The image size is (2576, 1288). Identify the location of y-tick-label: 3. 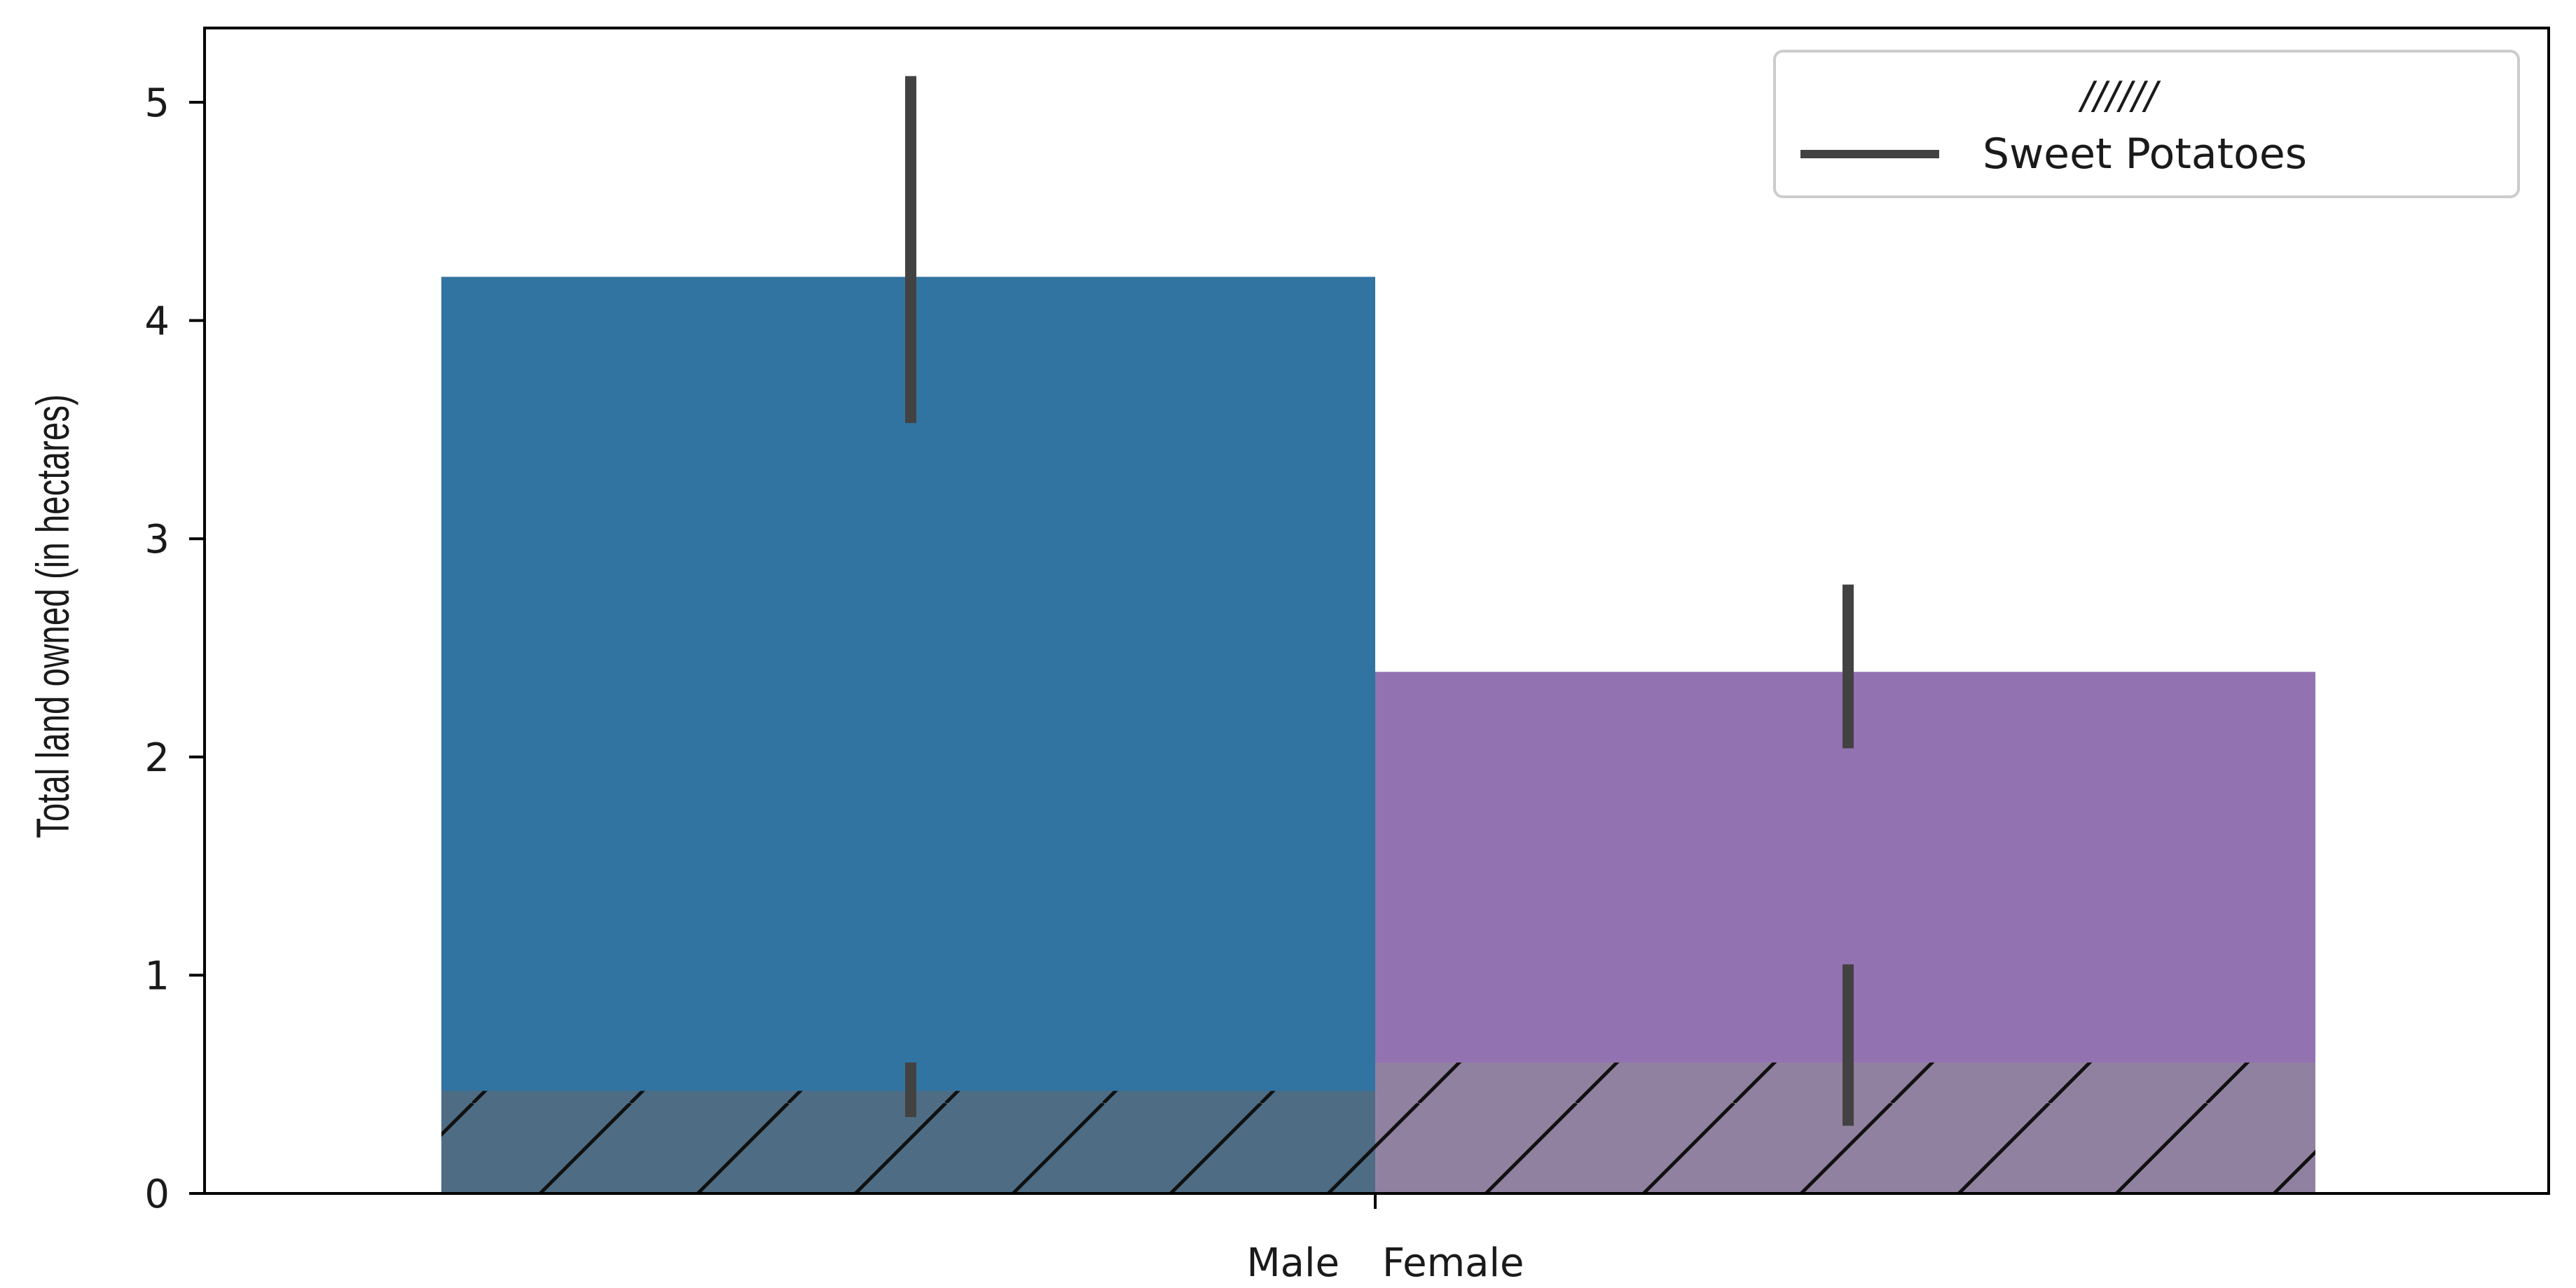
(157, 539).